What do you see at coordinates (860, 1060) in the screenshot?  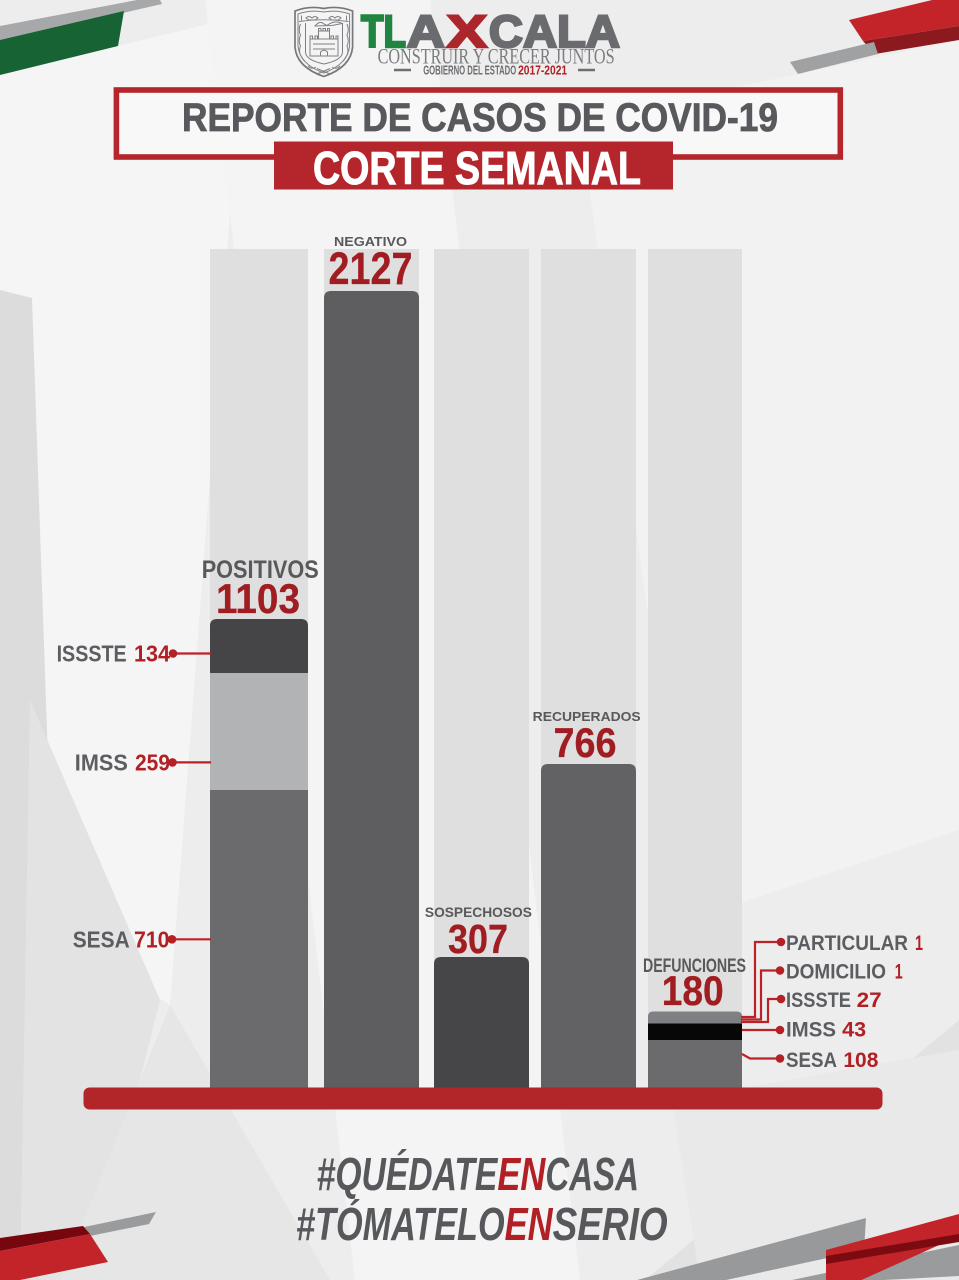 I see `svg-text: 108` at bounding box center [860, 1060].